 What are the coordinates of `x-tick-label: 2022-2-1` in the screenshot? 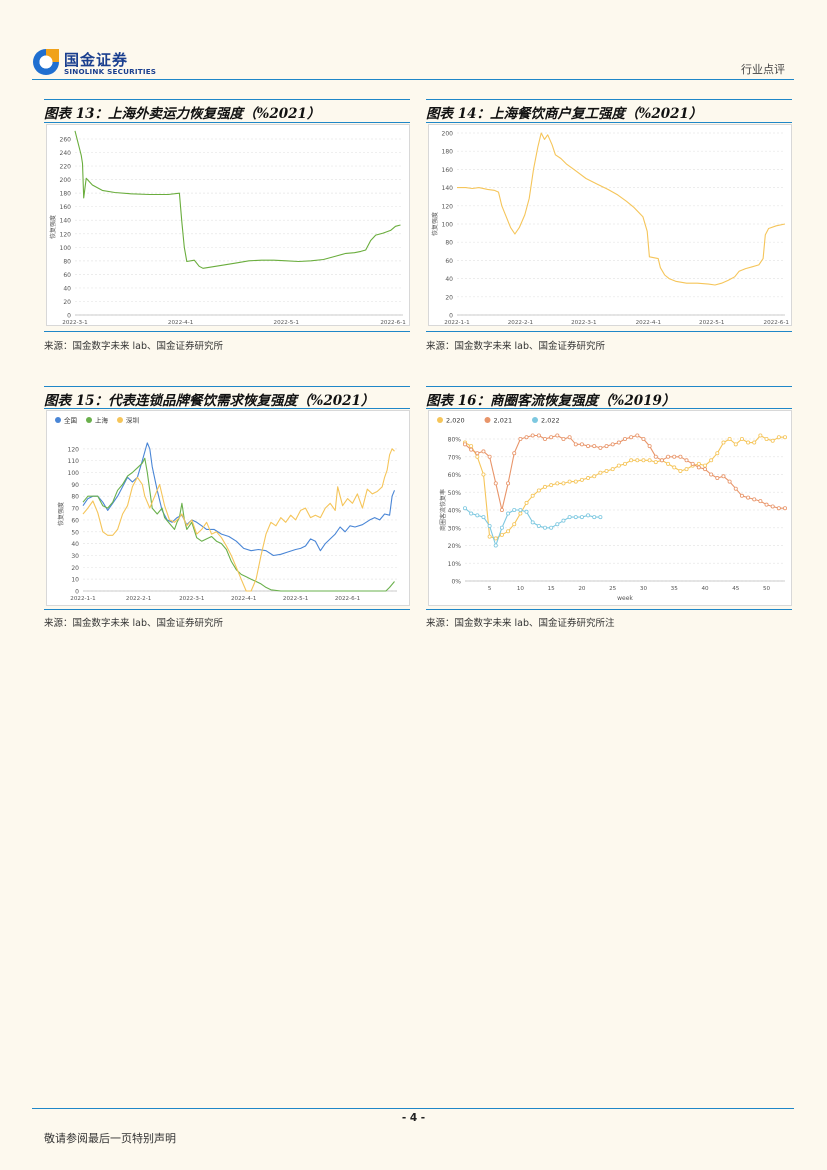 It's located at (521, 323).